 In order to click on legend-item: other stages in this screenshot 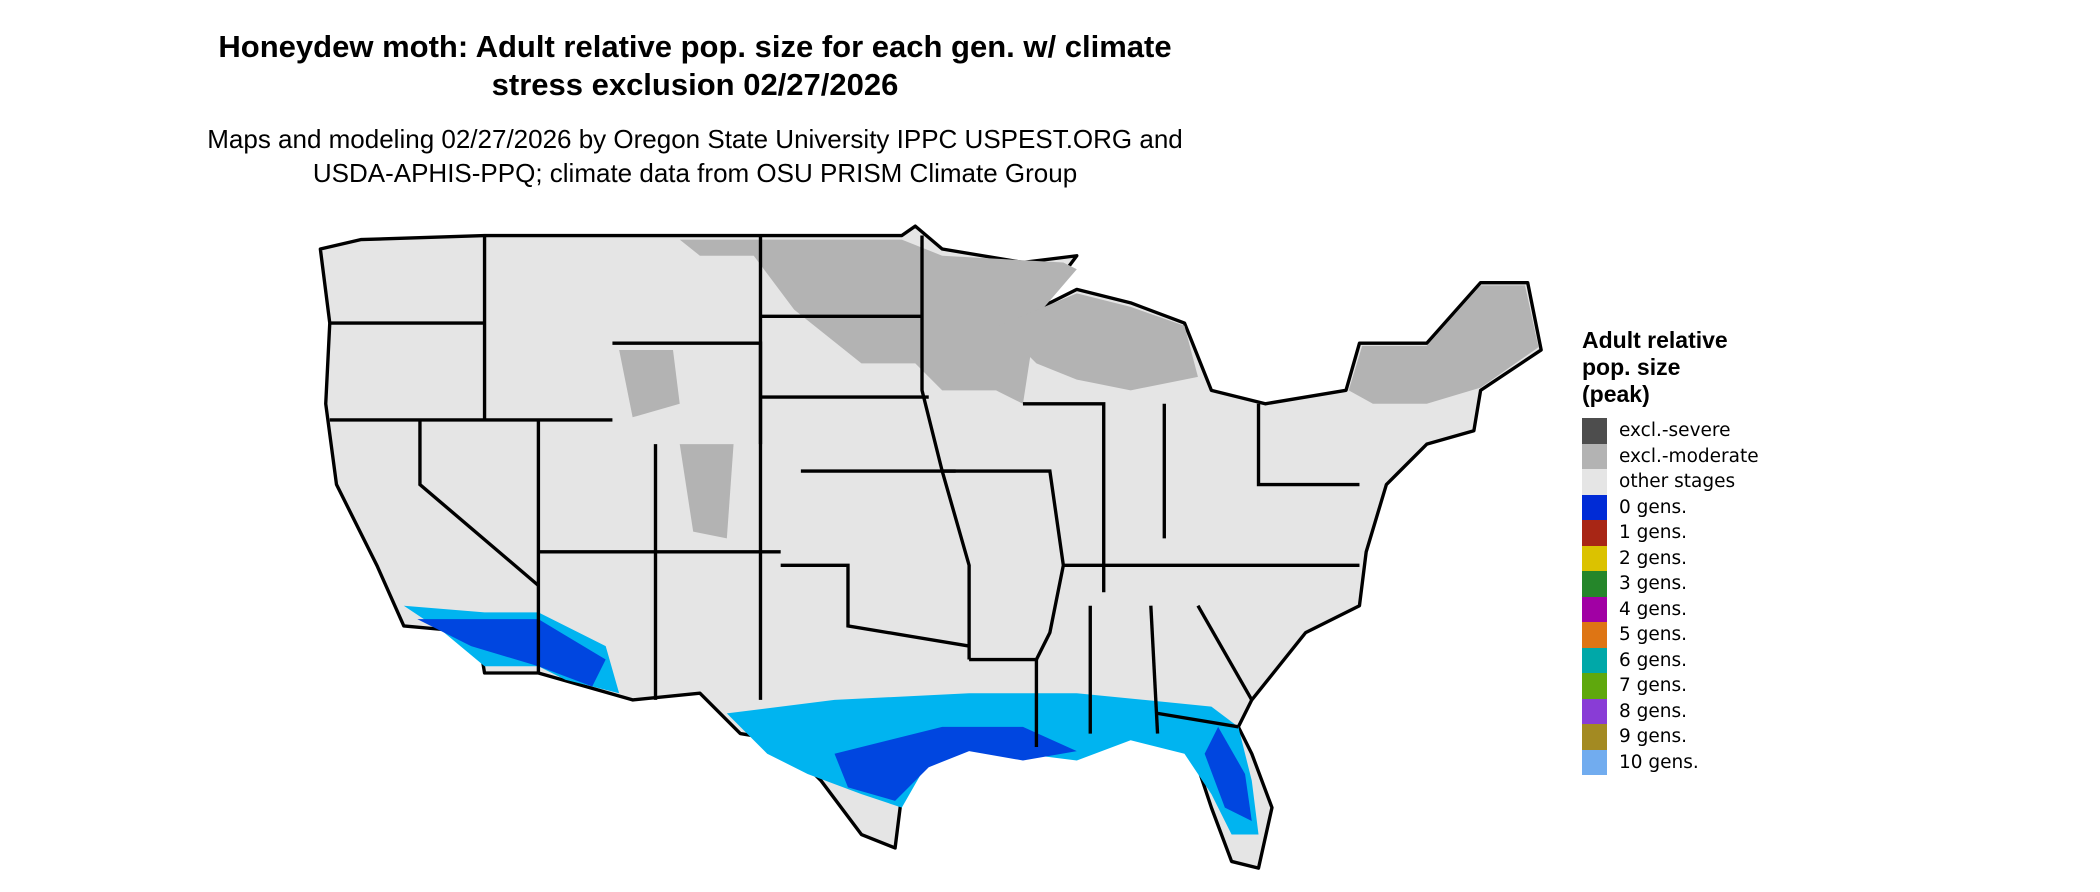, I will do `click(1670, 482)`.